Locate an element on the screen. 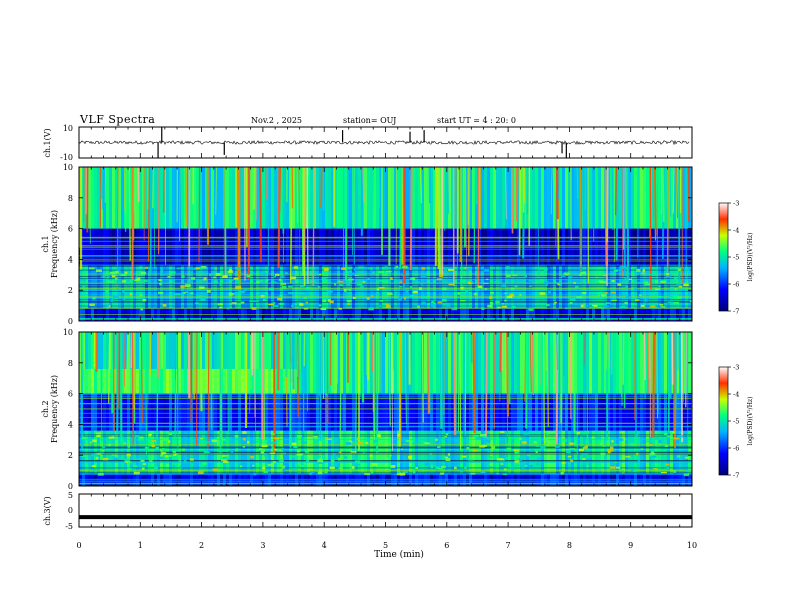 The height and width of the screenshot is (612, 792). ytick-label: 2 is located at coordinates (70, 290).